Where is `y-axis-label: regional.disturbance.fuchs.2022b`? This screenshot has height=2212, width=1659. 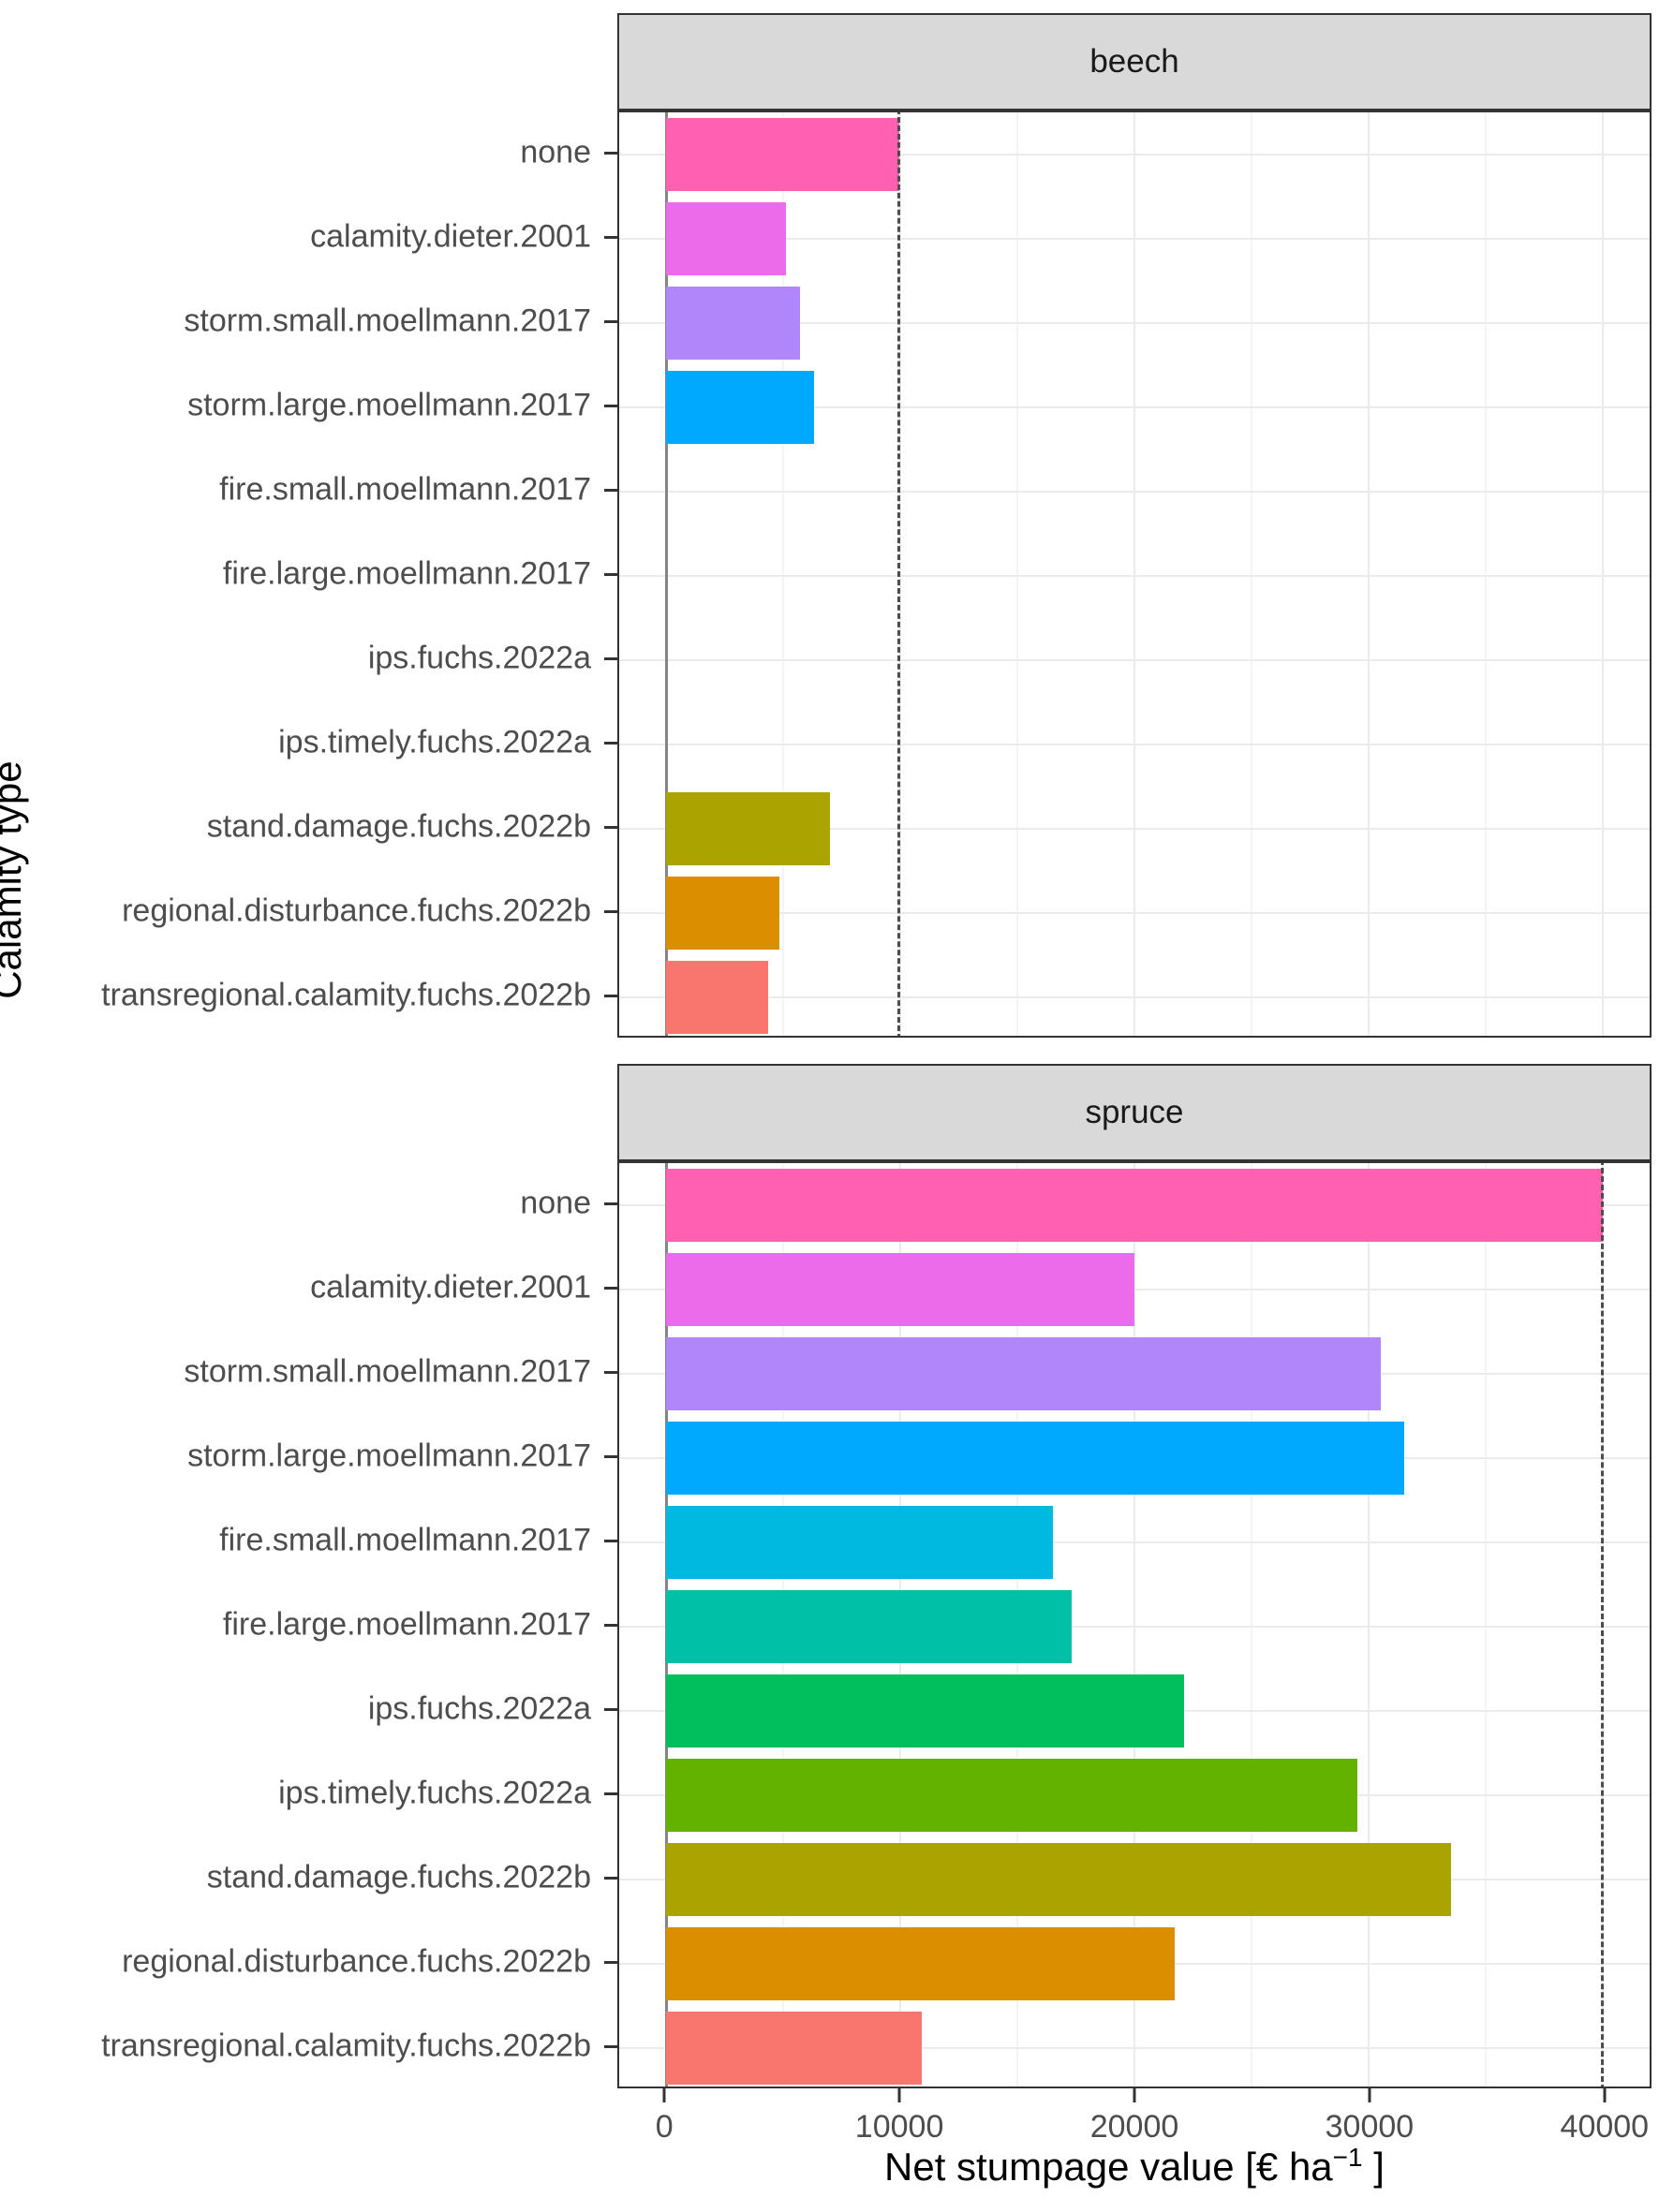
y-axis-label: regional.disturbance.fuchs.2022b is located at coordinates (356, 911).